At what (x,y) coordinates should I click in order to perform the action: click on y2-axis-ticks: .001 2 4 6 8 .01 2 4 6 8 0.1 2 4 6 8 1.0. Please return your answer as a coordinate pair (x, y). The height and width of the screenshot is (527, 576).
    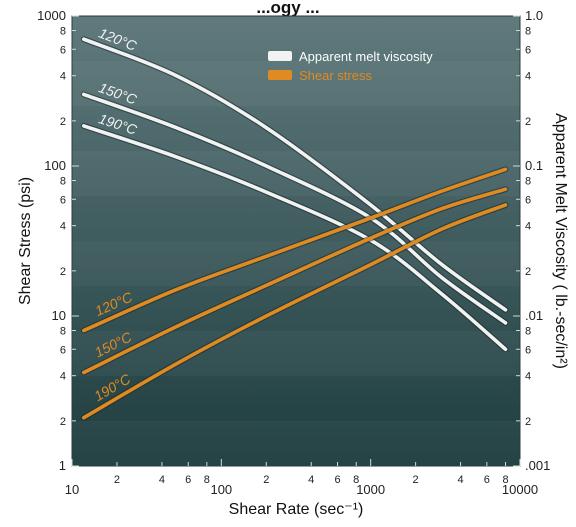
    Looking at the image, I should click on (531, 240).